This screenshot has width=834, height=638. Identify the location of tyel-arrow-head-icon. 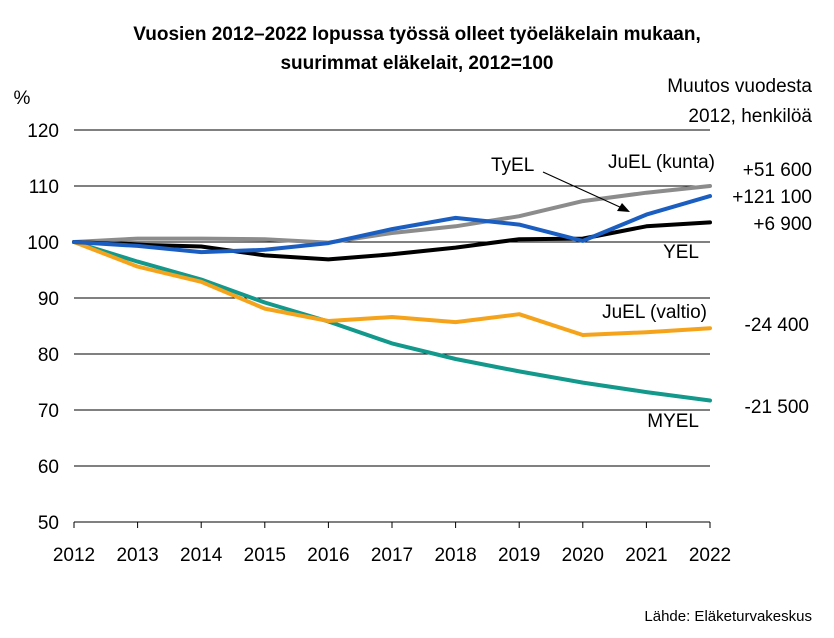
(623, 207).